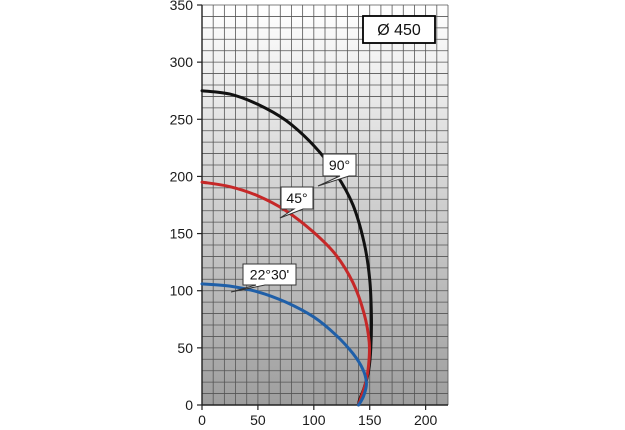 This screenshot has height=430, width=625. I want to click on y-tick-label: 50, so click(185, 348).